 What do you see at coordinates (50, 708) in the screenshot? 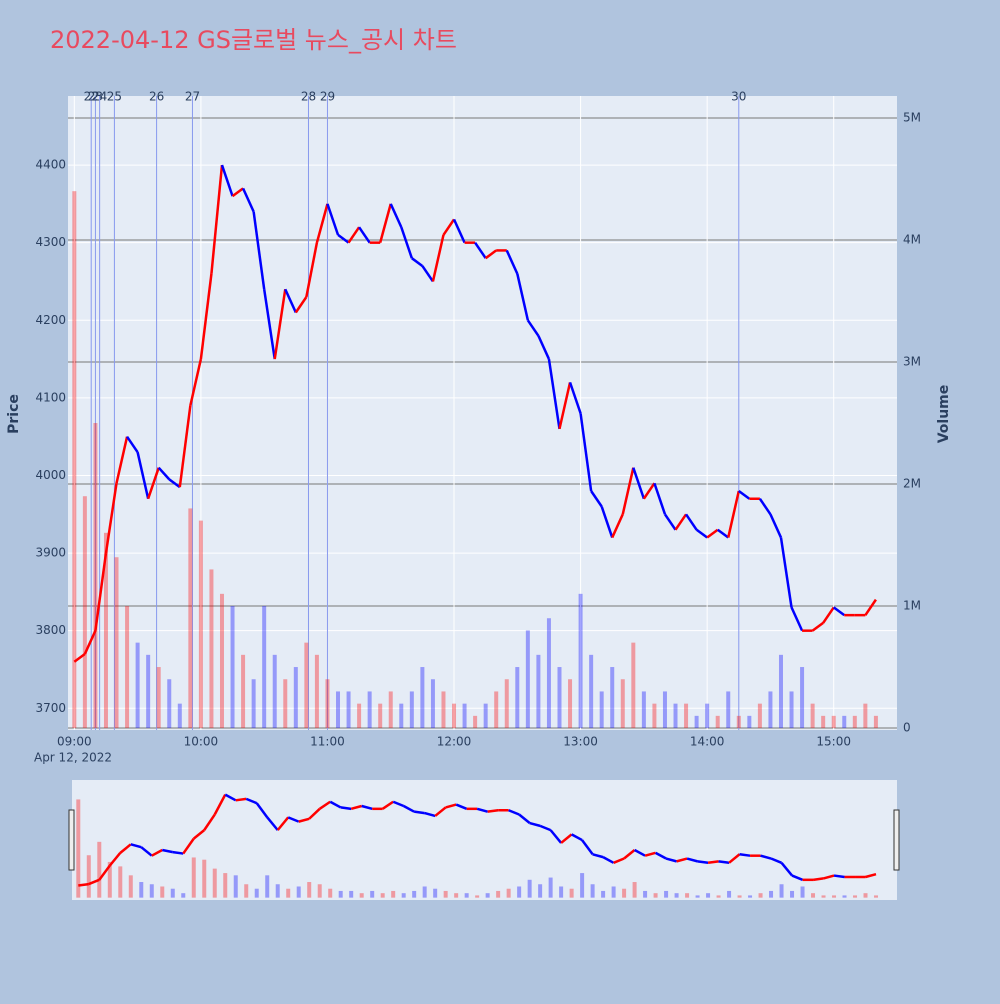
I see `y-tick-label: 3700` at bounding box center [50, 708].